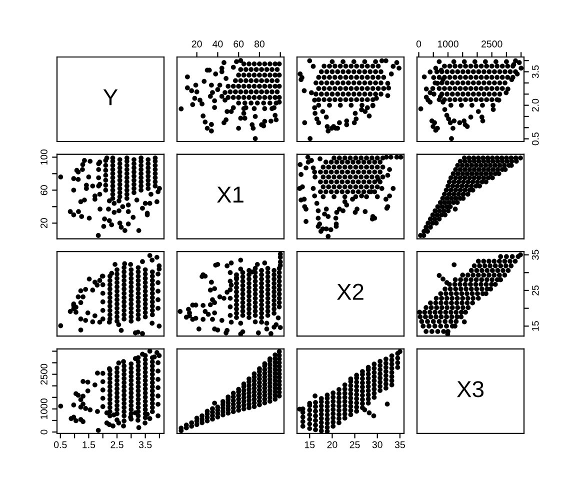  I want to click on x-tick-label: 1.5, so click(89, 444).